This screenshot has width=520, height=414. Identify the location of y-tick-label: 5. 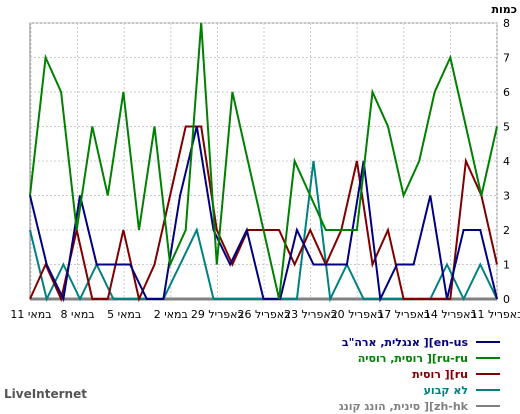
(506, 127).